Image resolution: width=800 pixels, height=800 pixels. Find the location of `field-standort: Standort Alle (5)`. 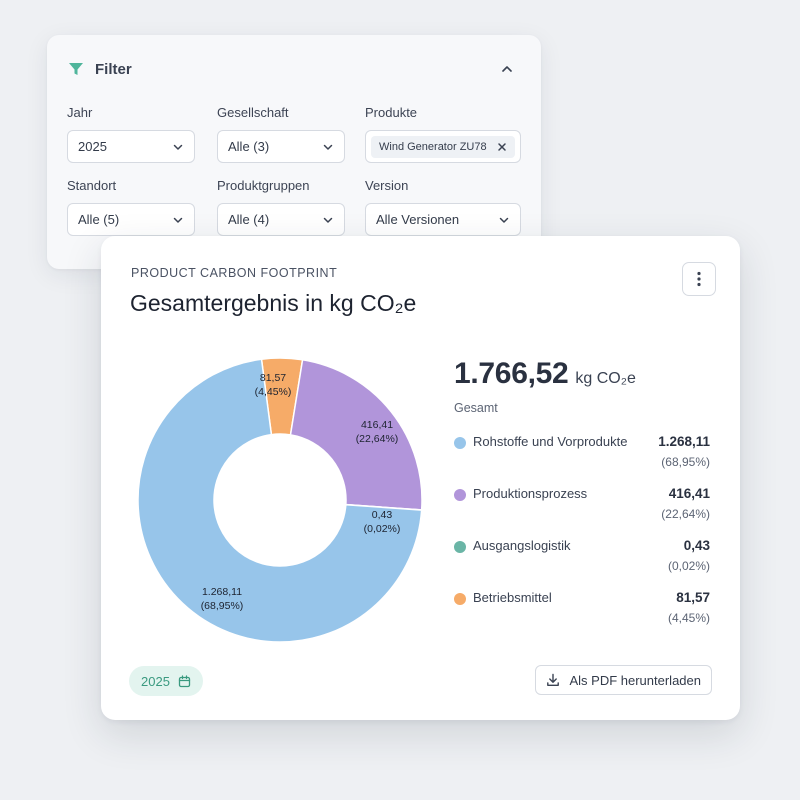

field-standort: Standort Alle (5) is located at coordinates (131, 207).